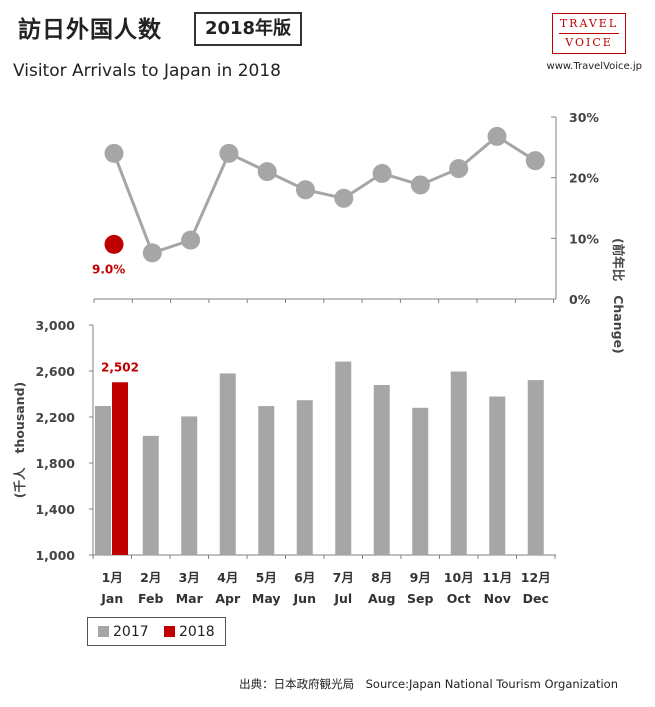  What do you see at coordinates (112, 577) in the screenshot?
I see `bar-x-label-jp: 1月` at bounding box center [112, 577].